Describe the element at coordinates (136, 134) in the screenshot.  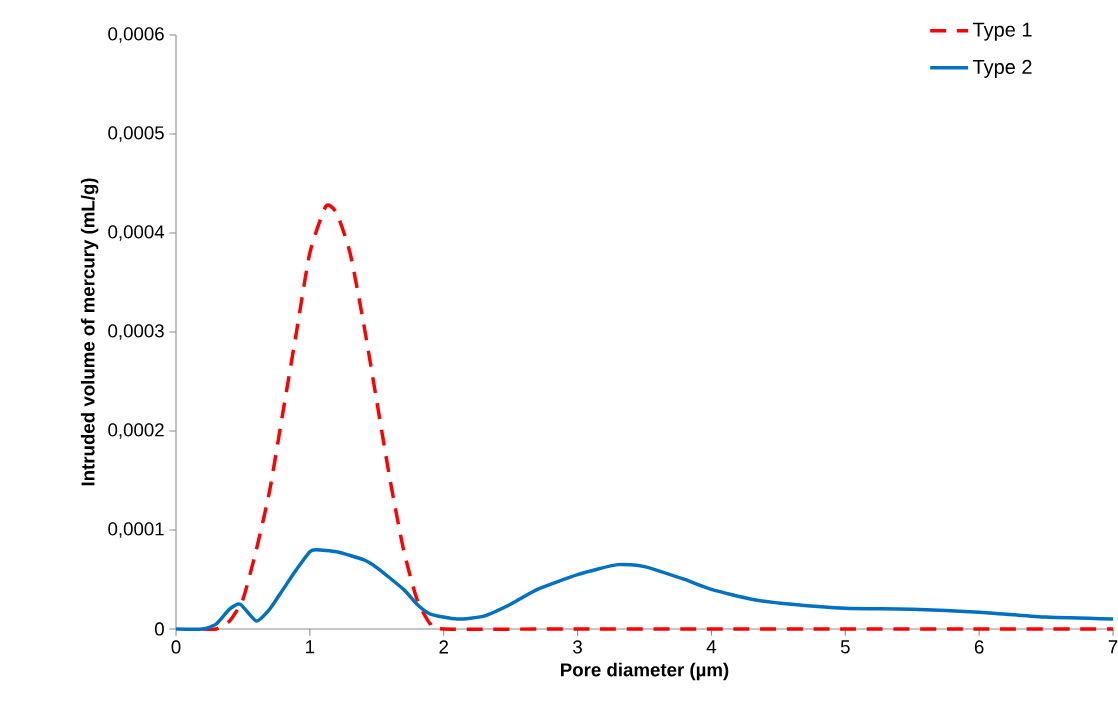
I see `y-tick-label: 0,0005` at that location.